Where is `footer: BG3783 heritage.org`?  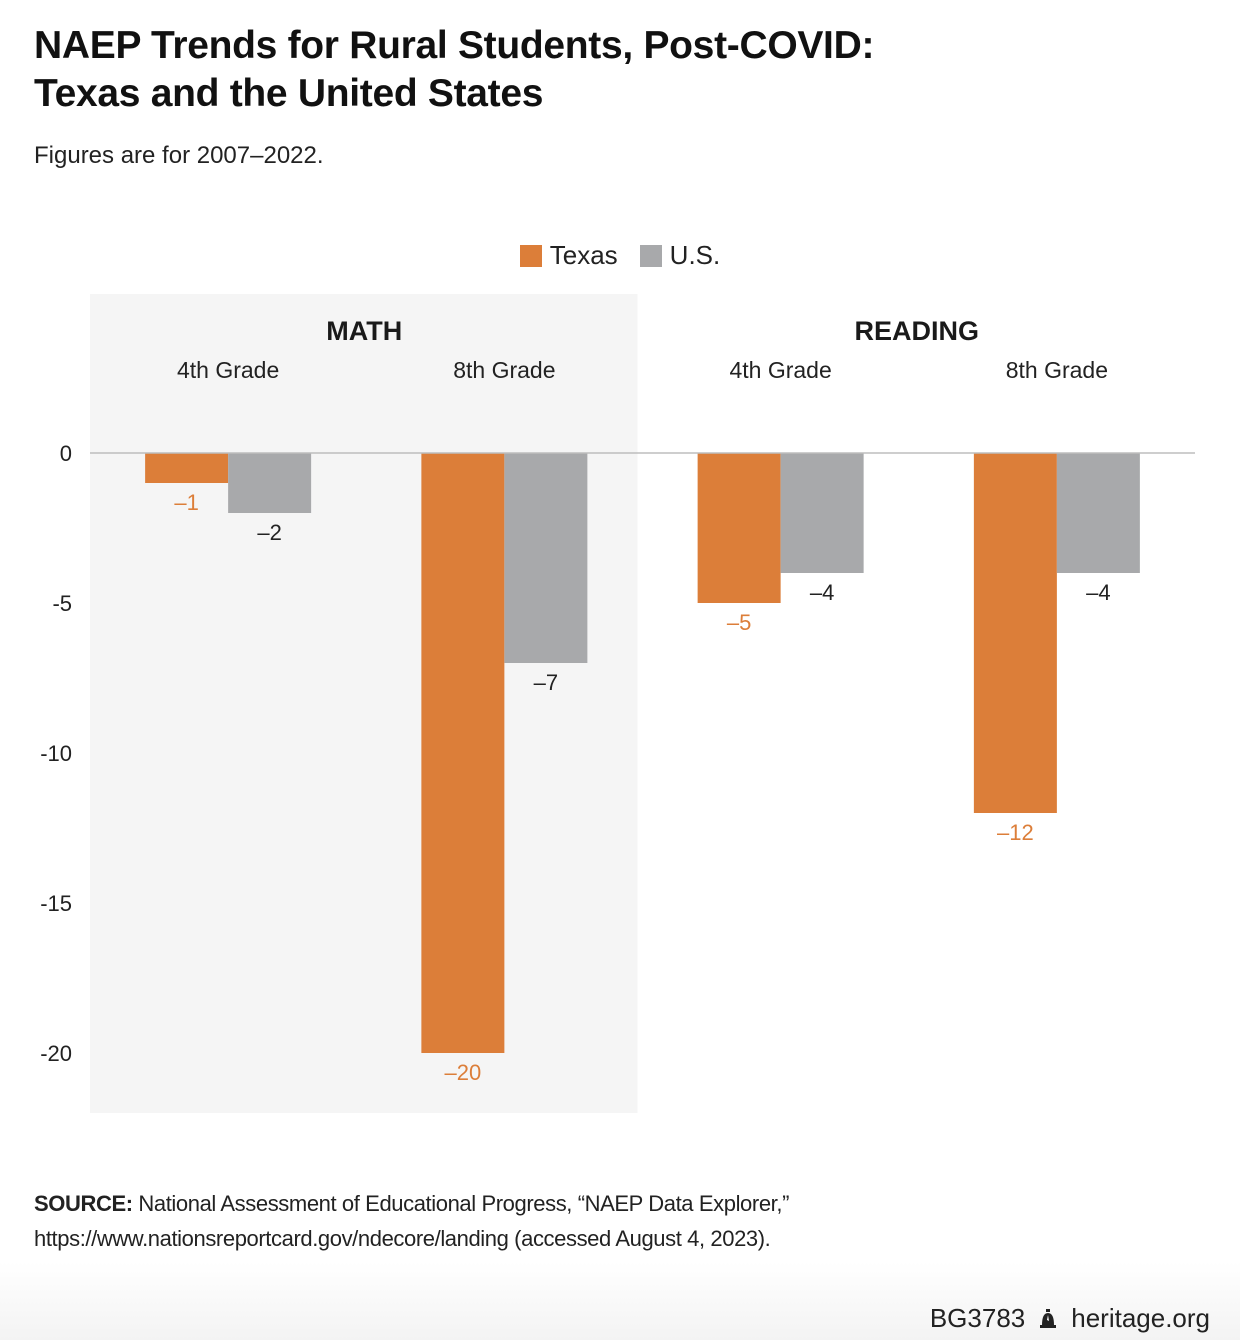
footer: BG3783 heritage.org is located at coordinates (1070, 1318).